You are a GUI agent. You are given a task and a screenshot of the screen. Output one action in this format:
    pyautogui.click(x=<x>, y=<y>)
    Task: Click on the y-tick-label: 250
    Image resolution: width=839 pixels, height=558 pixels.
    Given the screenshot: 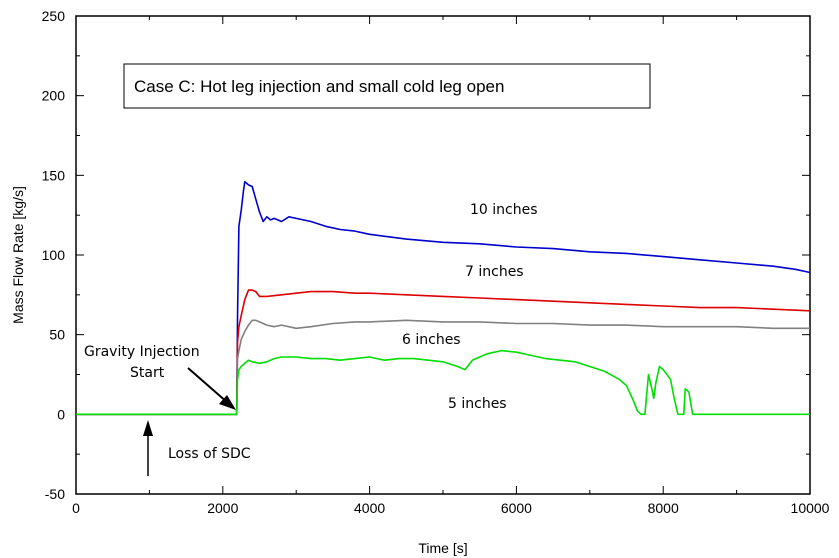 What is the action you would take?
    pyautogui.click(x=54, y=16)
    